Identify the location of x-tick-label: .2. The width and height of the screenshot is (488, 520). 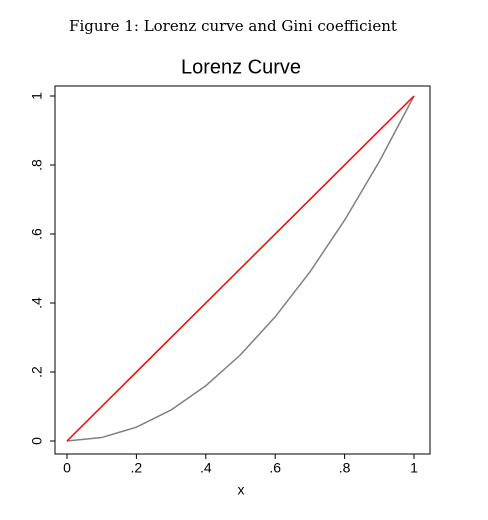
(137, 468).